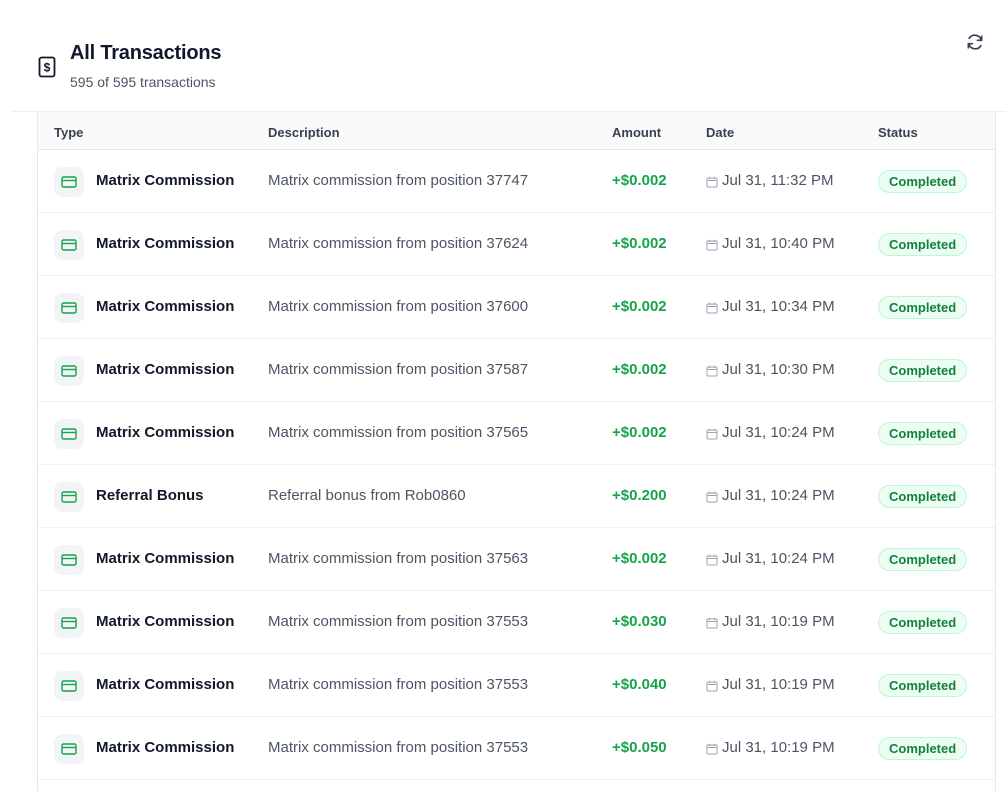 The height and width of the screenshot is (791, 1006). What do you see at coordinates (304, 132) in the screenshot?
I see `column-header-description: Description` at bounding box center [304, 132].